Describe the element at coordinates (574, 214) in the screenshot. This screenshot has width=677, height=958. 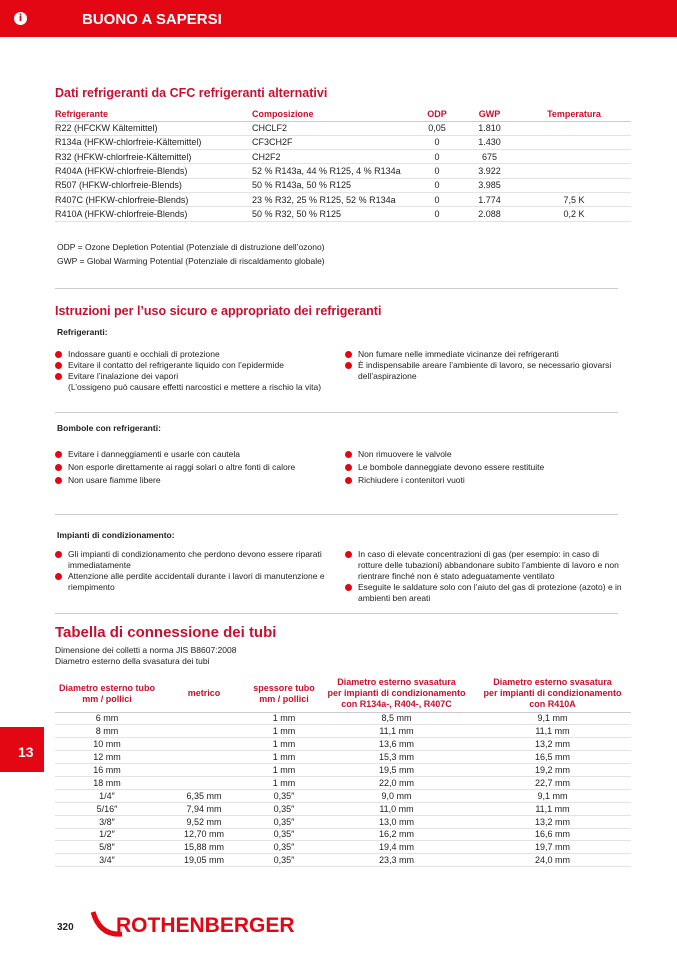
I see `table-cell: 0,2 K` at that location.